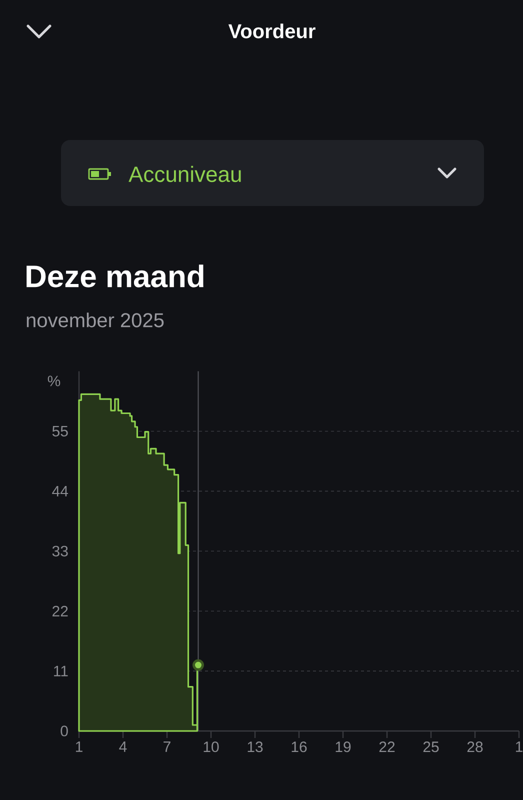 This screenshot has width=523, height=800. What do you see at coordinates (431, 747) in the screenshot?
I see `x-tick-label: 25` at bounding box center [431, 747].